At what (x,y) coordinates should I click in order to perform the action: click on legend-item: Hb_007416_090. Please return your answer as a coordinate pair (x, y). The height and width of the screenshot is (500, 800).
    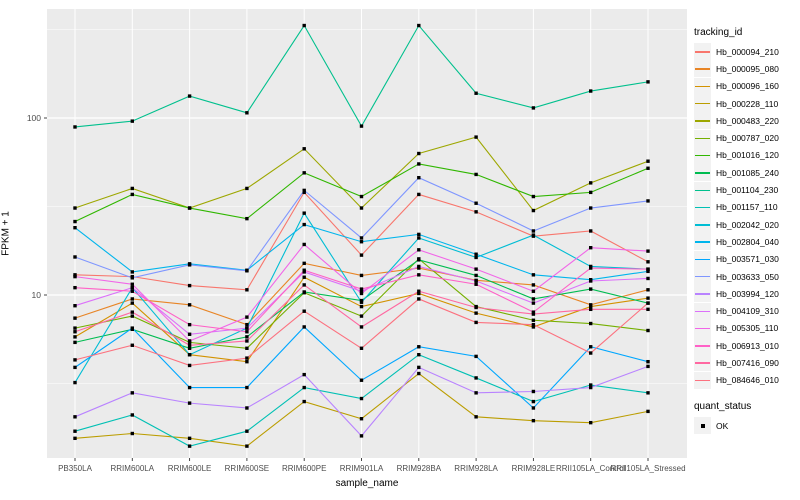
    Looking at the image, I should click on (747, 363).